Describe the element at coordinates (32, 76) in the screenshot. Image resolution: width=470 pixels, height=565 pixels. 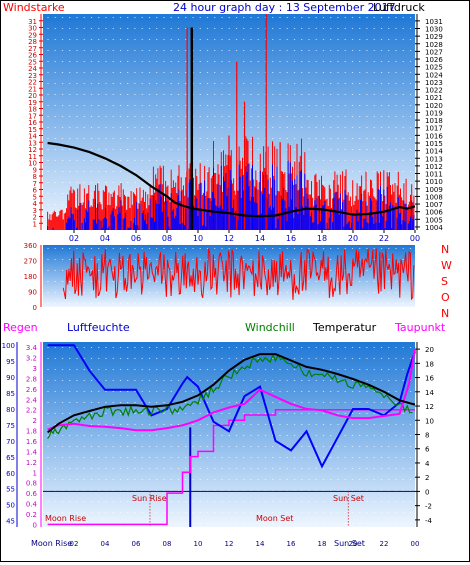
I see `wind-tick-label: 23` at that location.